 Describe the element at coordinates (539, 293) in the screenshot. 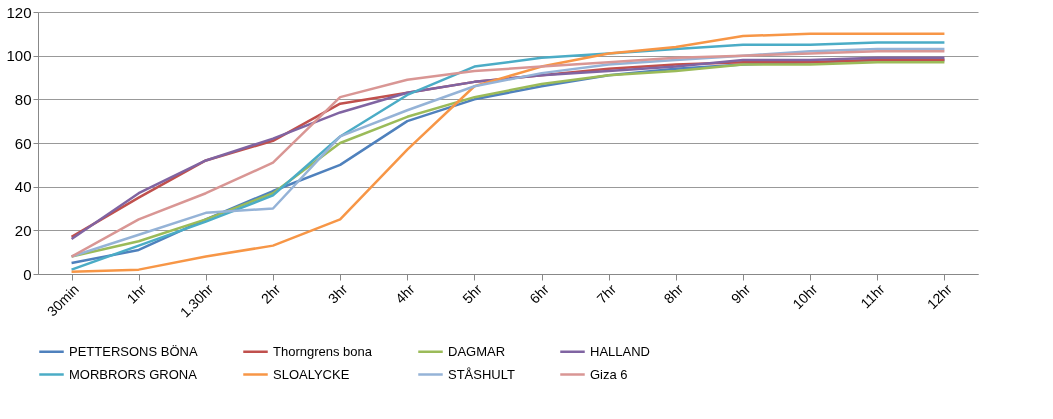

I see `x-tick-label: 6hr` at that location.